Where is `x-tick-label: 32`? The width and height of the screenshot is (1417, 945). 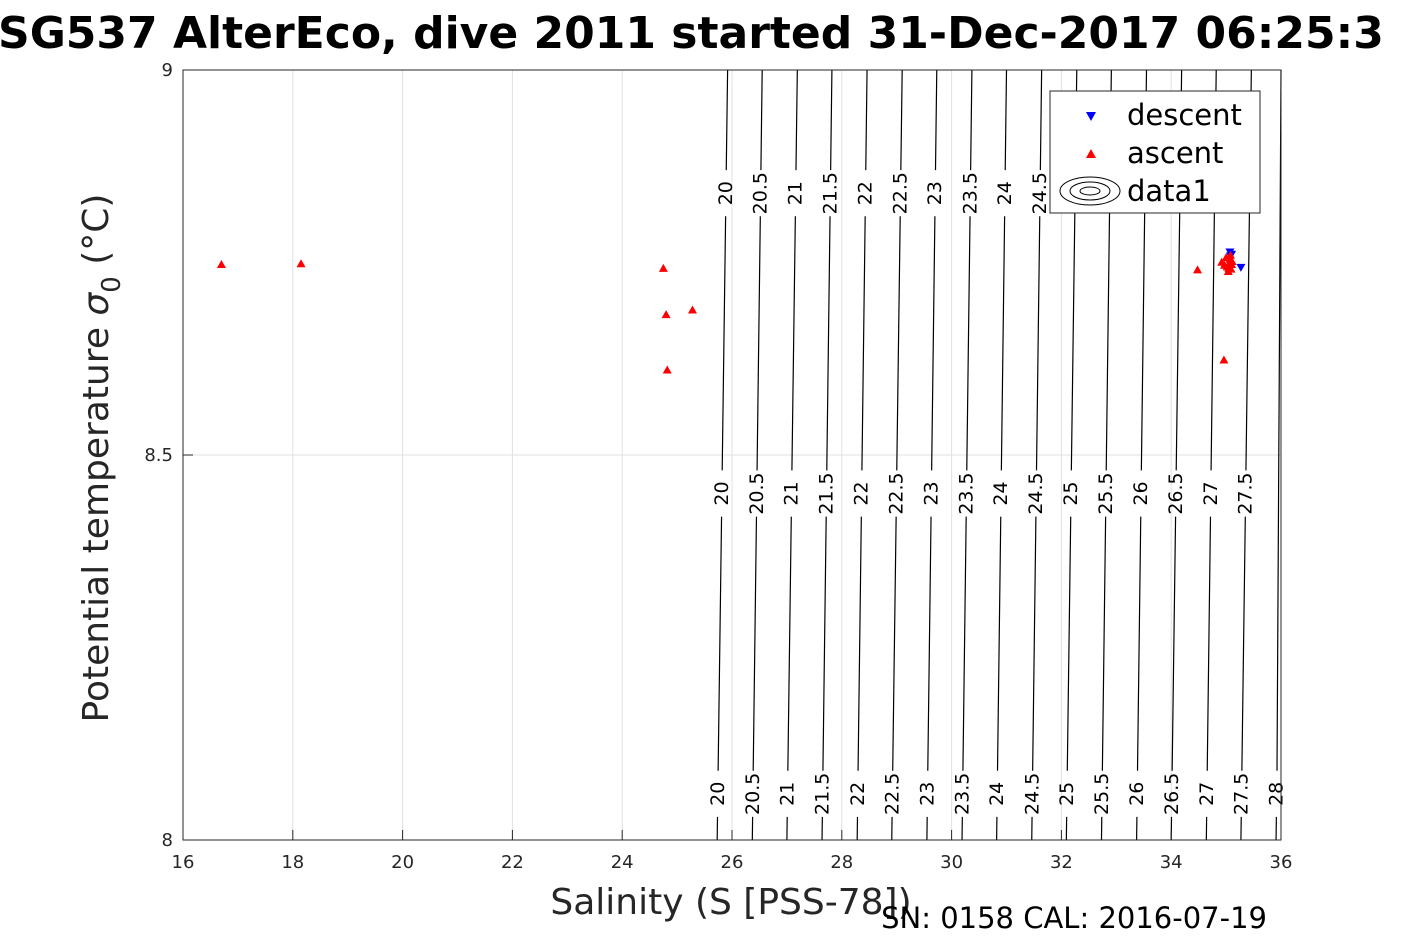 x-tick-label: 32 is located at coordinates (1061, 862).